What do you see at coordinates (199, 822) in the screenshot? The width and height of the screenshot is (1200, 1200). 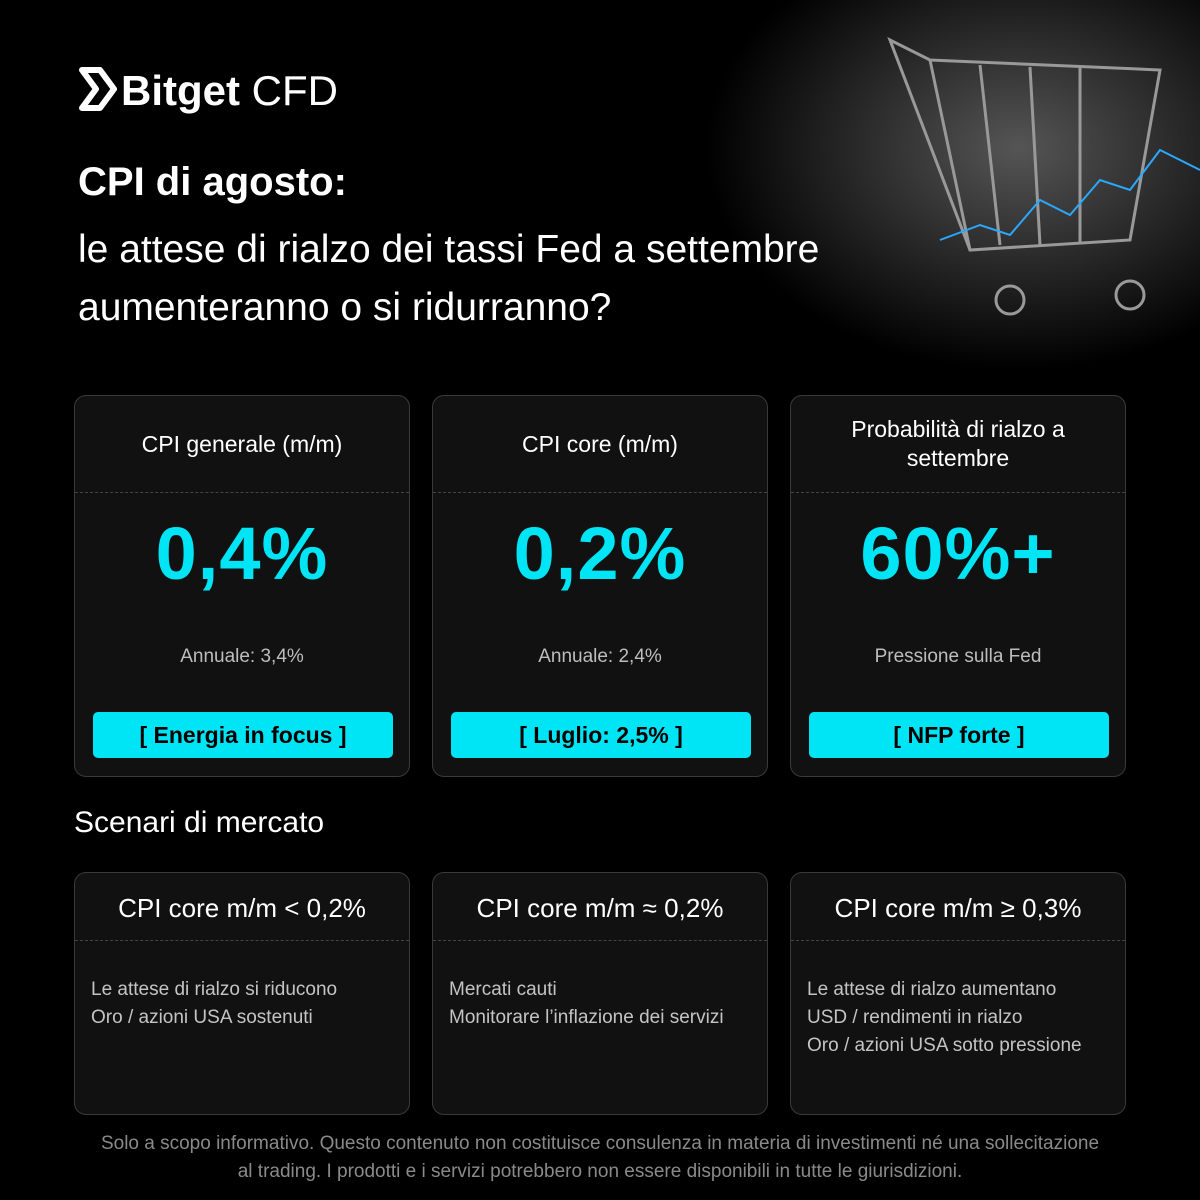 I see `section-title: Scenari di mercato` at bounding box center [199, 822].